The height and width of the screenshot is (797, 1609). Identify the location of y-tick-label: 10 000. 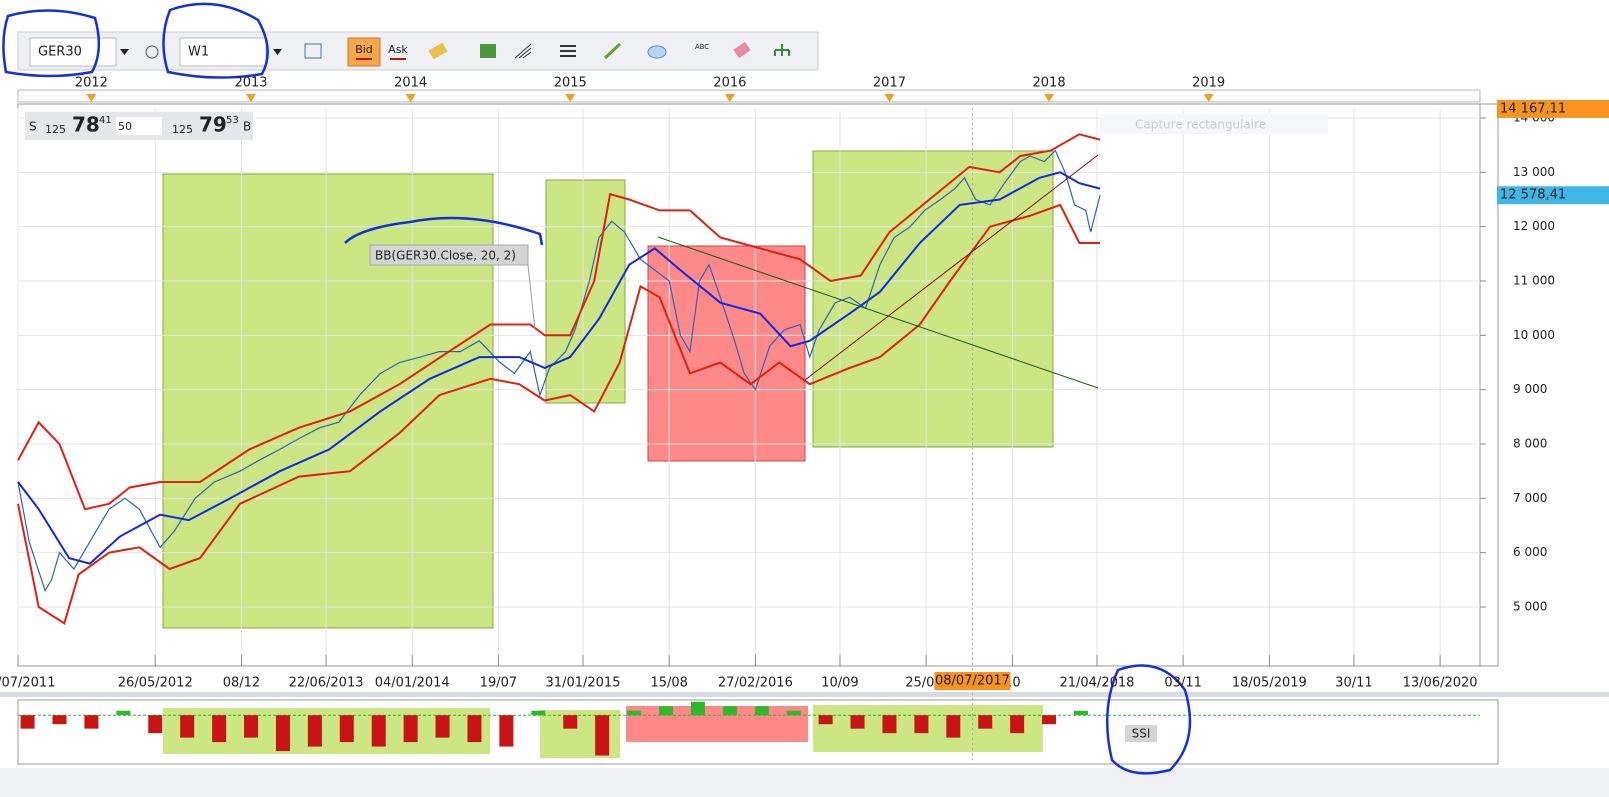
(1534, 335).